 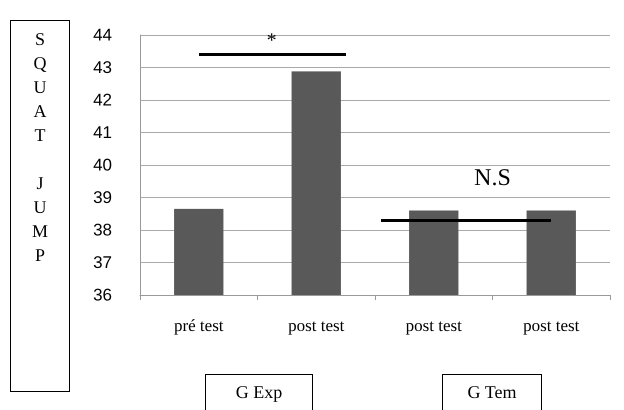 I want to click on y-tick-label: 36, so click(x=102, y=295).